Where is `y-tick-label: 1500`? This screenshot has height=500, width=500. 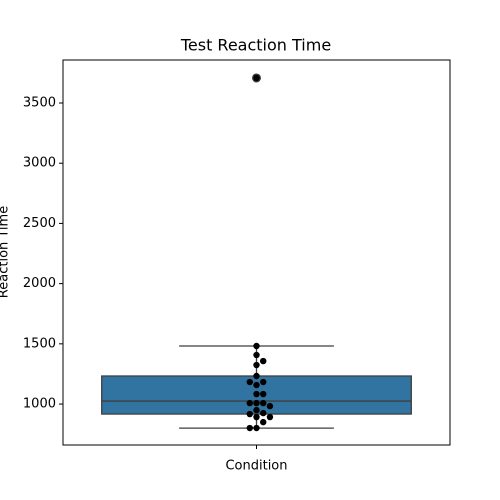
y-tick-label: 1500 is located at coordinates (39, 343).